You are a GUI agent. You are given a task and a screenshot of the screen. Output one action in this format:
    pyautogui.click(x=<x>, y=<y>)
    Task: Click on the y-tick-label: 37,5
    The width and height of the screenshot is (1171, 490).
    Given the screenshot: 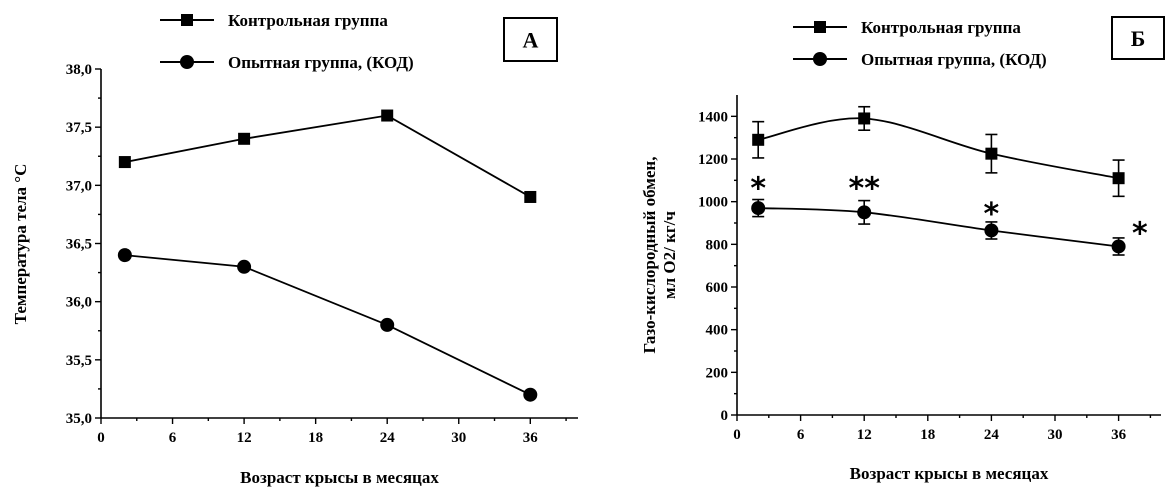 What is the action you would take?
    pyautogui.click(x=79, y=128)
    